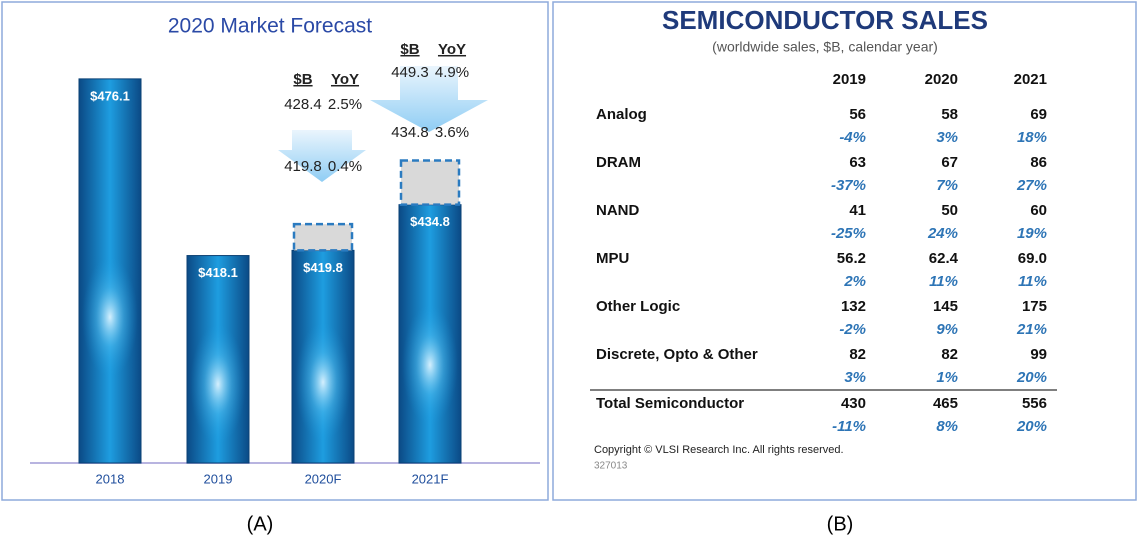  I want to click on cell-value: 175, so click(1034, 306).